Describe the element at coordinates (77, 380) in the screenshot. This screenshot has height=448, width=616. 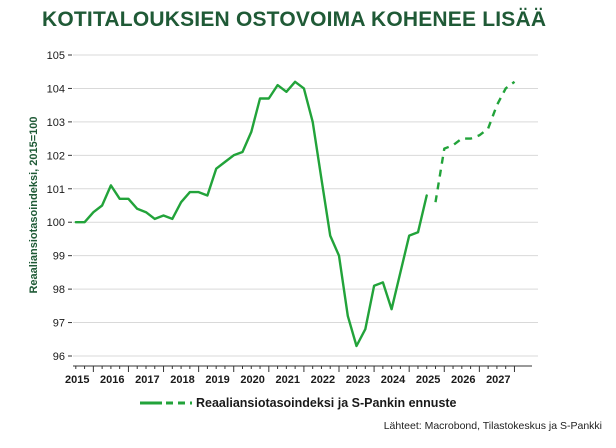
I see `x-tick-label: 2015` at that location.